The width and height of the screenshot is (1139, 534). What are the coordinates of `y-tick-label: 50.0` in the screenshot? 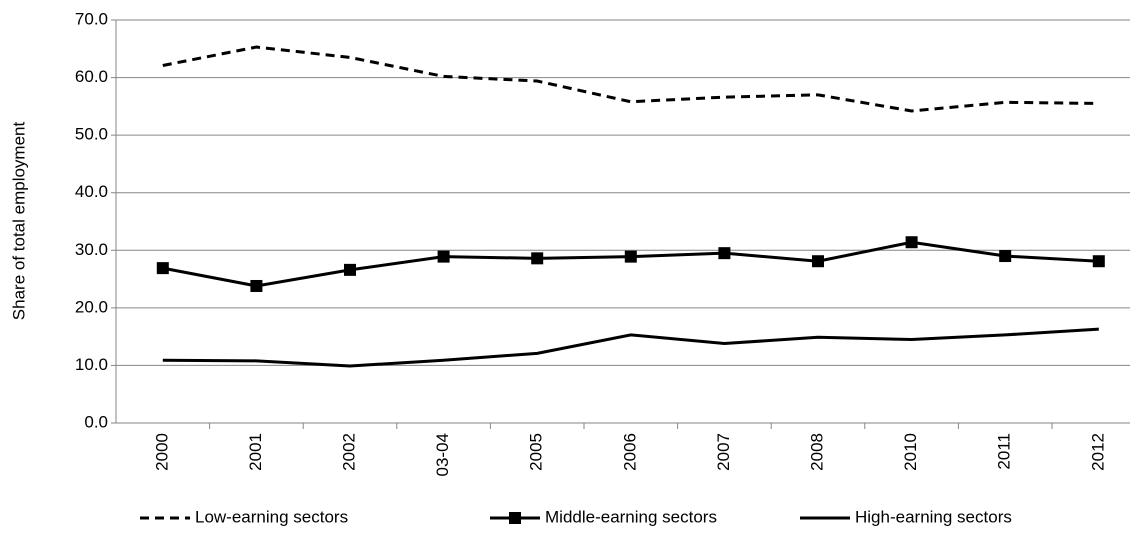 It's located at (91, 134).